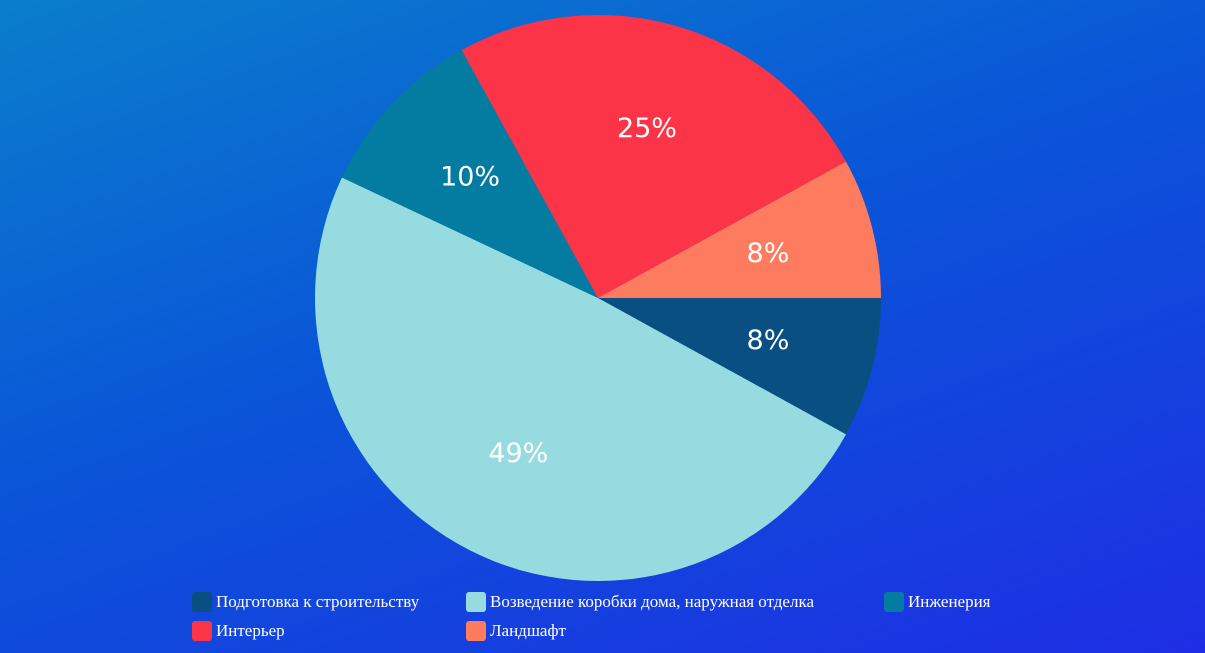 This screenshot has height=653, width=1205. What do you see at coordinates (476, 602) in the screenshot?
I see `legend-swatch-construction` at bounding box center [476, 602].